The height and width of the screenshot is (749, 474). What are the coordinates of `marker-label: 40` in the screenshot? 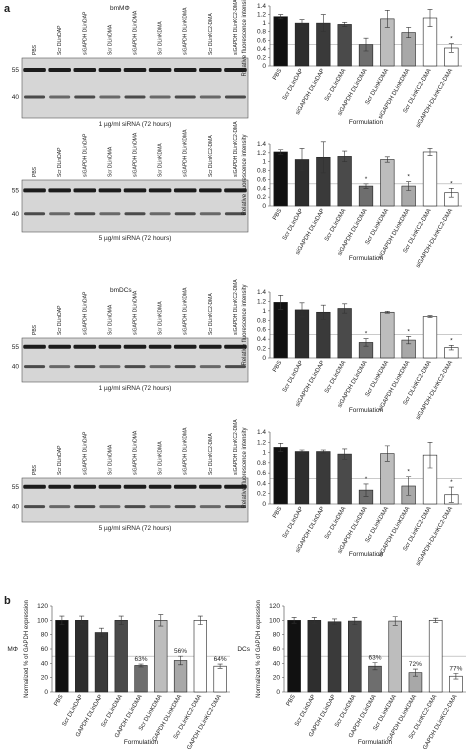 It's located at (16, 367).